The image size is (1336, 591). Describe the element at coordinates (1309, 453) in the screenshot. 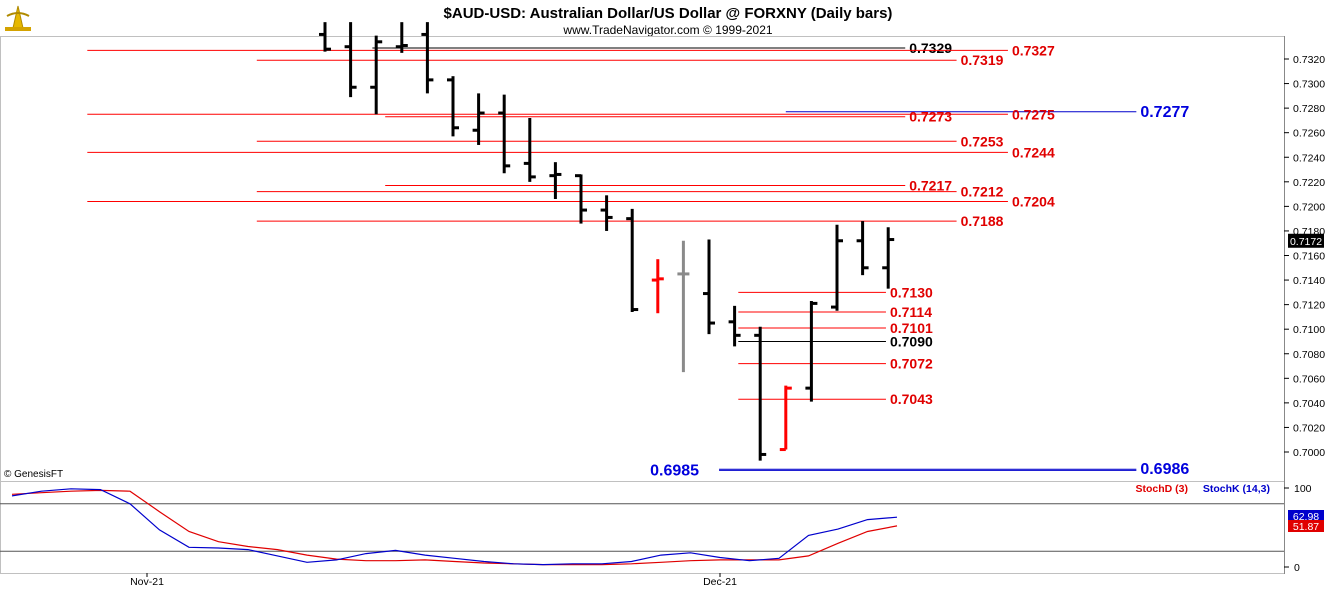

I see `price-tick-label: 0.7000` at that location.